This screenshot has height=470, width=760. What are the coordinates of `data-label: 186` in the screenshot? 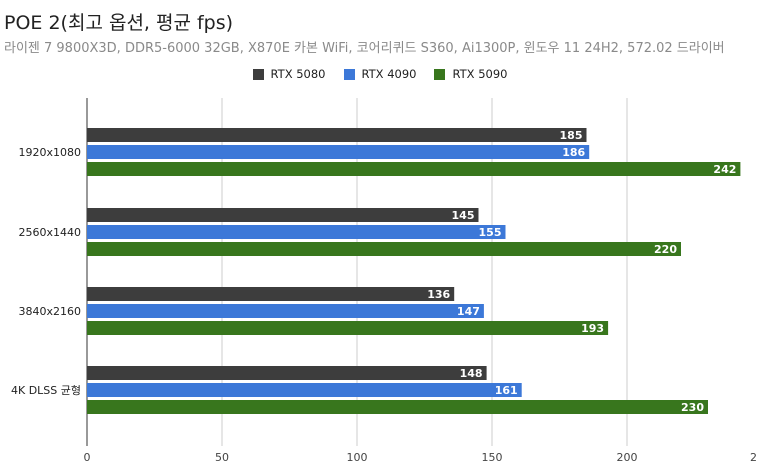 It's located at (573, 152).